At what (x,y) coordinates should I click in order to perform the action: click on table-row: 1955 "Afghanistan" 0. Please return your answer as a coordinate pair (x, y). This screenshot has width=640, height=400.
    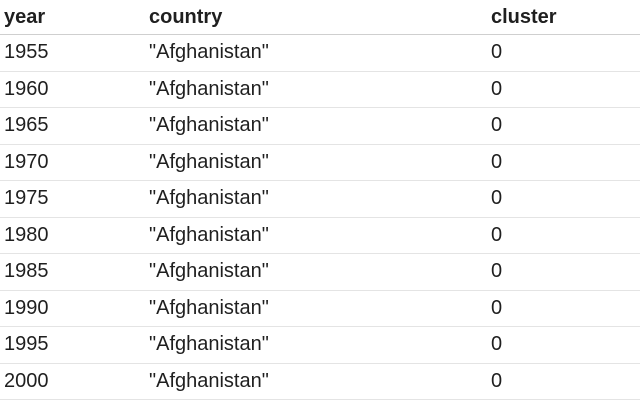
    Looking at the image, I should click on (320, 53).